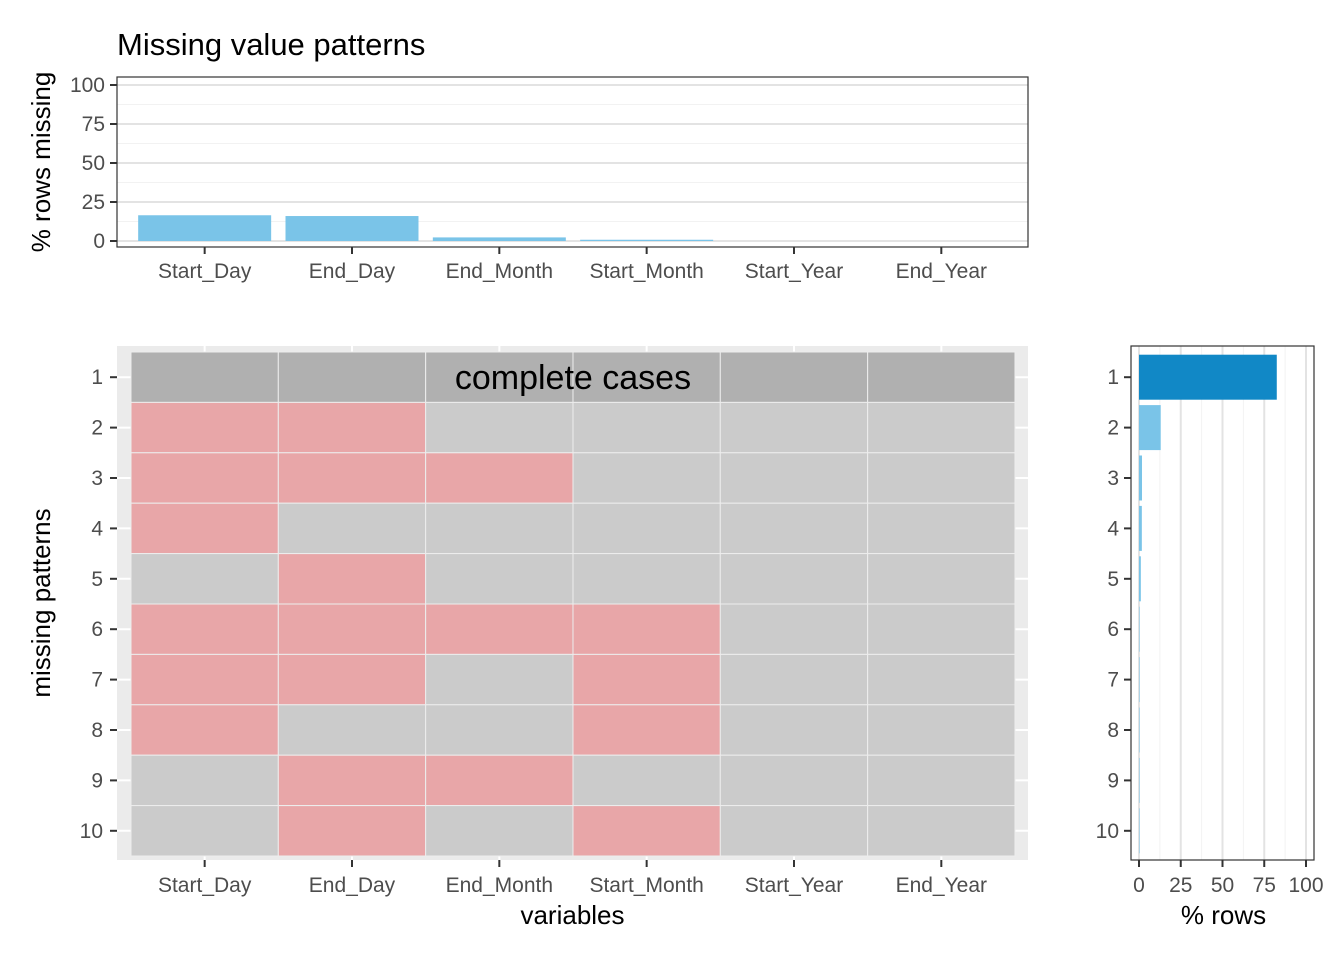  I want to click on heatmap-y-tick-label: 2, so click(97, 428).